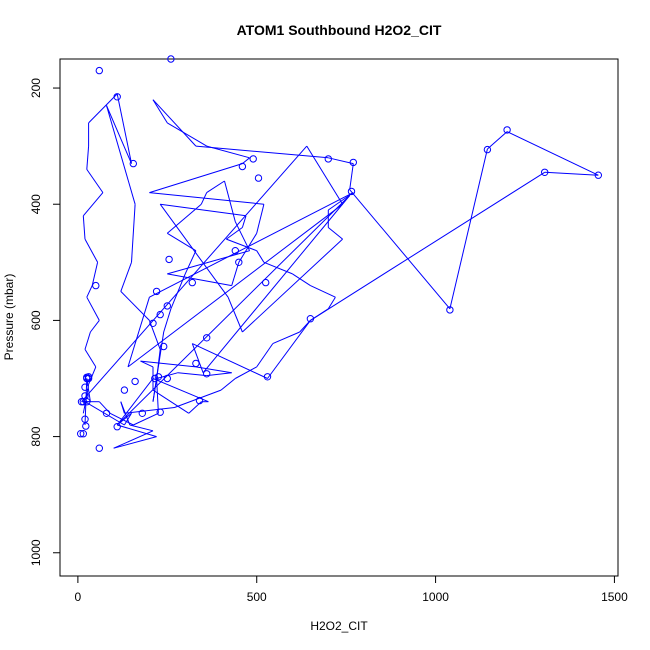 This screenshot has height=650, width=650. I want to click on x-tick-label: 1000, so click(435, 597).